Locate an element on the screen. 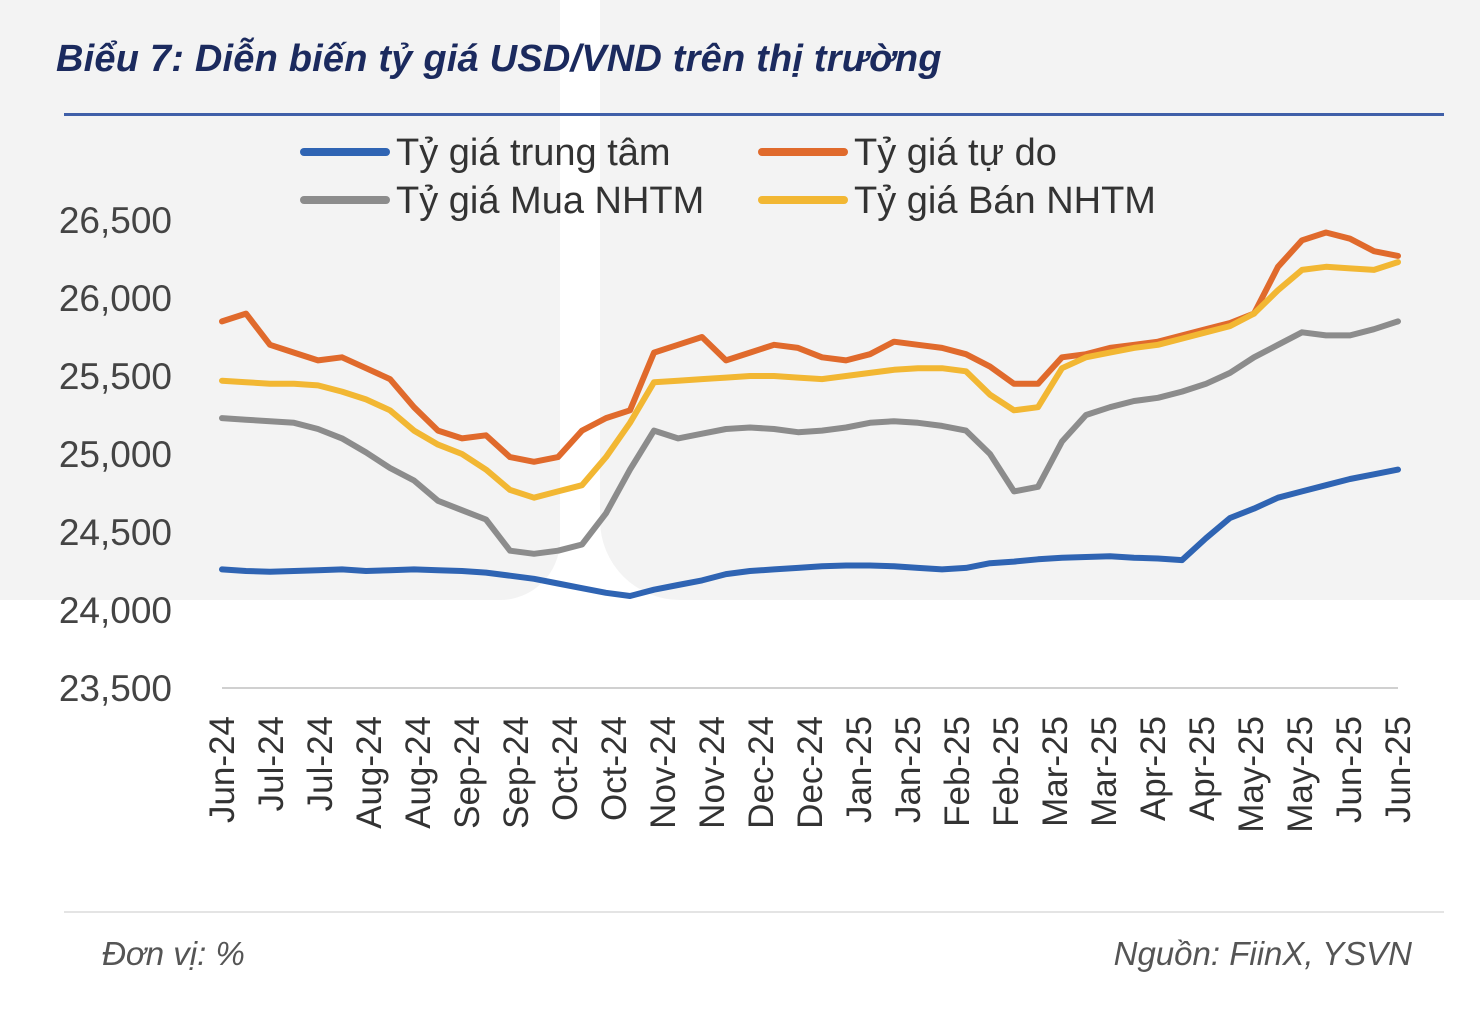 This screenshot has width=1480, height=1009. y-tick-label: 23,500 is located at coordinates (115, 688).